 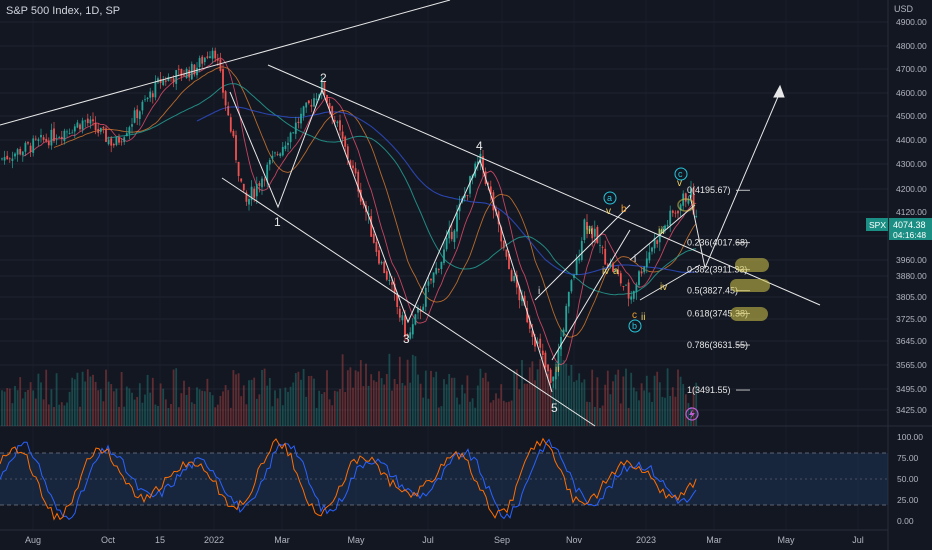 What do you see at coordinates (444, 540) in the screenshot?
I see `time-axis-ticks: Aug Oct 15 2022 Mar May Jul Sep Nov 2023 Mar May Jul` at bounding box center [444, 540].